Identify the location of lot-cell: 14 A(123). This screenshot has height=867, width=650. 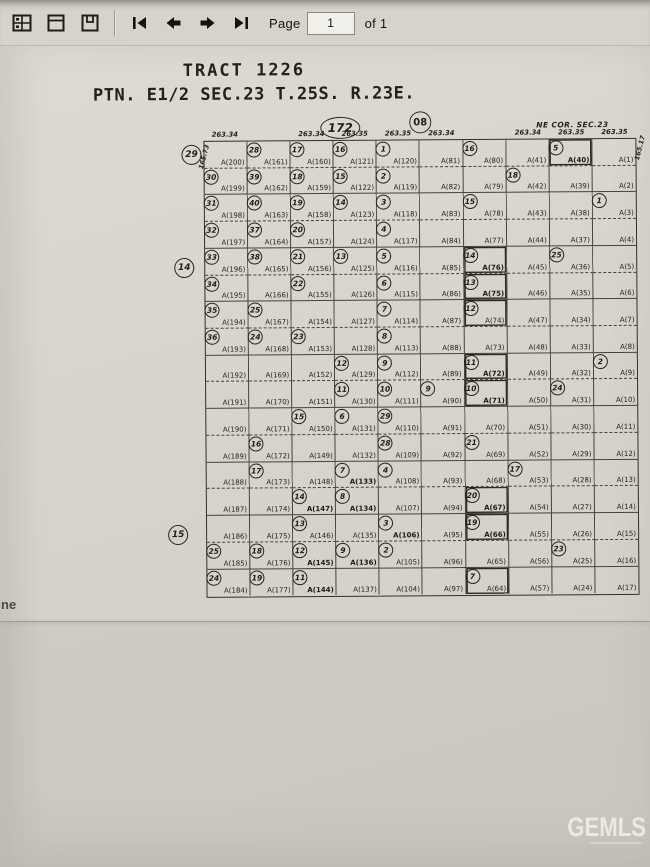
(355, 208).